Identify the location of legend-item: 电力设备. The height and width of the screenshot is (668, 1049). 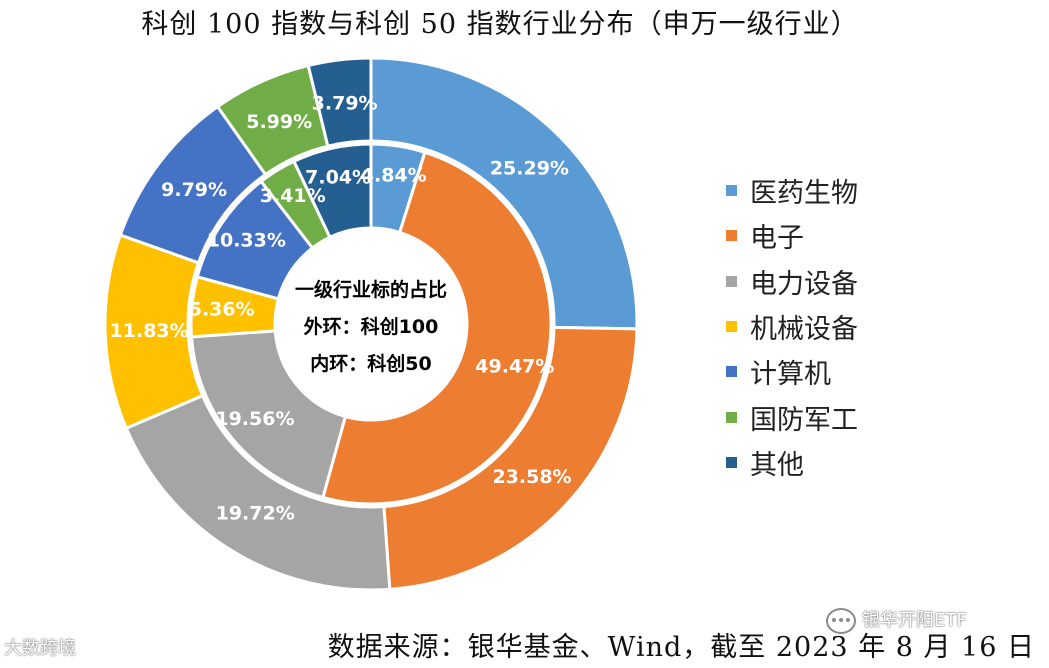
(792, 281).